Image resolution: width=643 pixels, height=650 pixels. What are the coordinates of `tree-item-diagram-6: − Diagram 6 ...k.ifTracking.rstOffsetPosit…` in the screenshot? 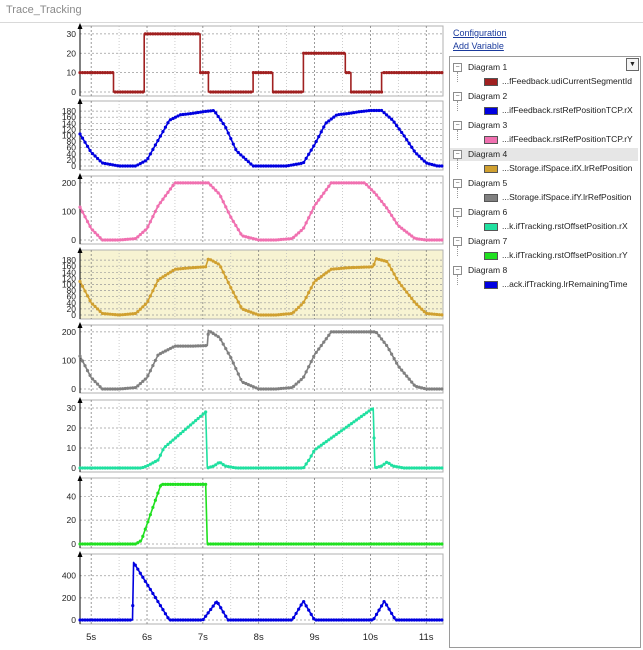 It's located at (544, 220).